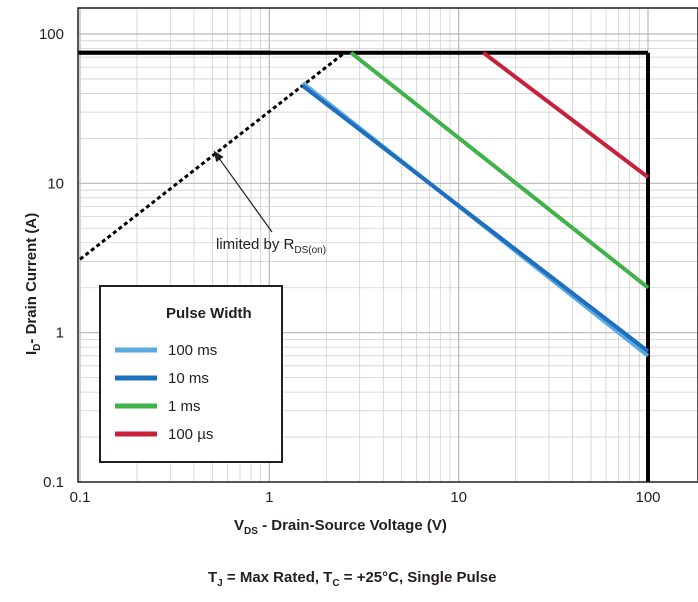 Image resolution: width=698 pixels, height=602 pixels. Describe the element at coordinates (192, 350) in the screenshot. I see `legend-label-1: 100 ms` at that location.